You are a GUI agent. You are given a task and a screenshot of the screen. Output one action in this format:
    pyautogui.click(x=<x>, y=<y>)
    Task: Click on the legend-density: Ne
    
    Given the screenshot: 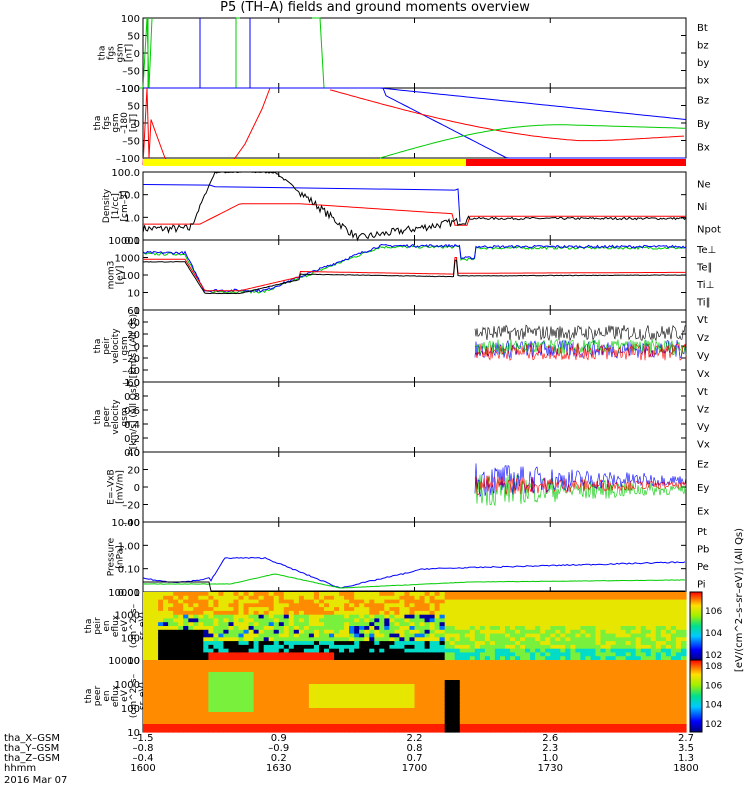 What is the action you would take?
    pyautogui.click(x=704, y=184)
    